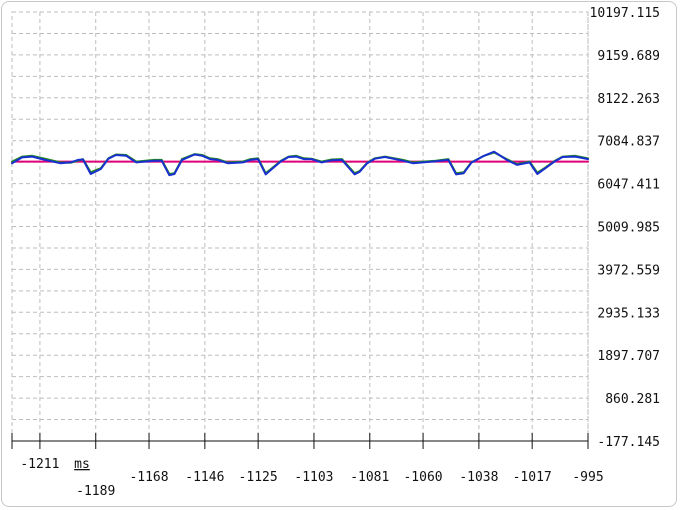  I want to click on x-tick-label: -1060, so click(422, 477).